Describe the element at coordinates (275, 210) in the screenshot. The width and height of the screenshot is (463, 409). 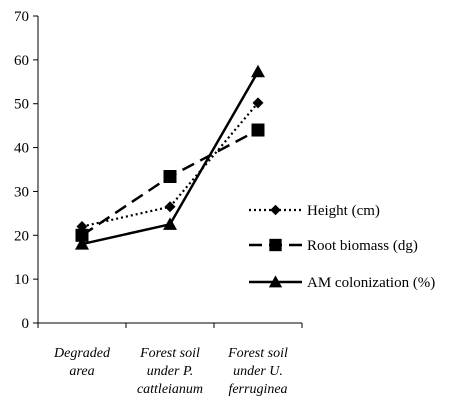
I see `legend-marker-diamond` at that location.